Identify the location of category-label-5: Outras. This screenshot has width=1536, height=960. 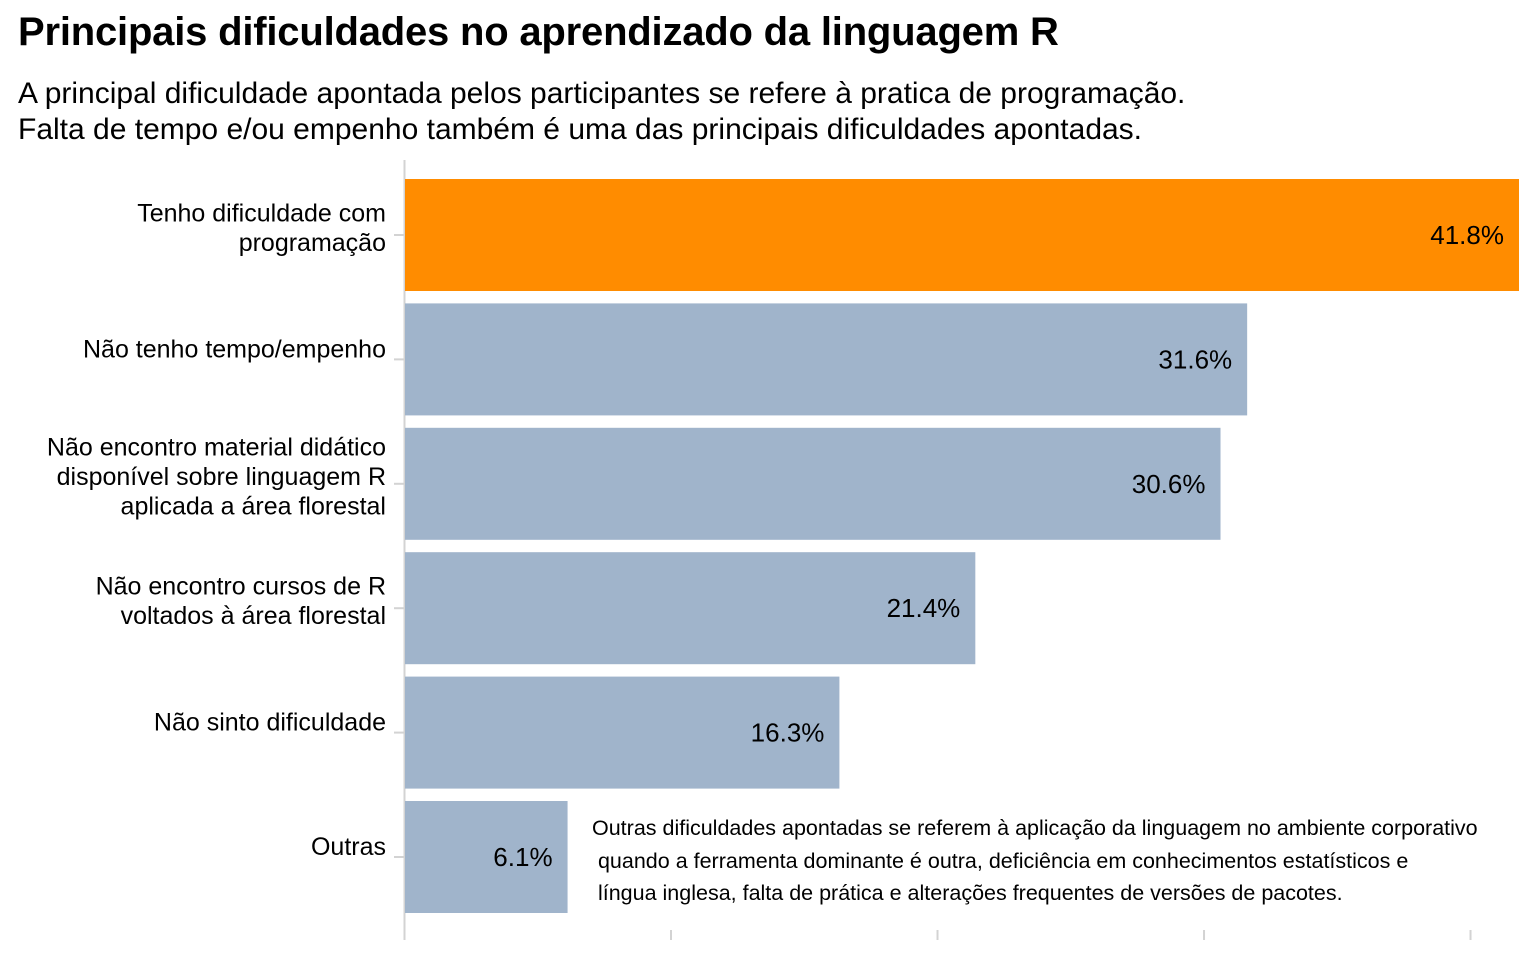
(348, 847).